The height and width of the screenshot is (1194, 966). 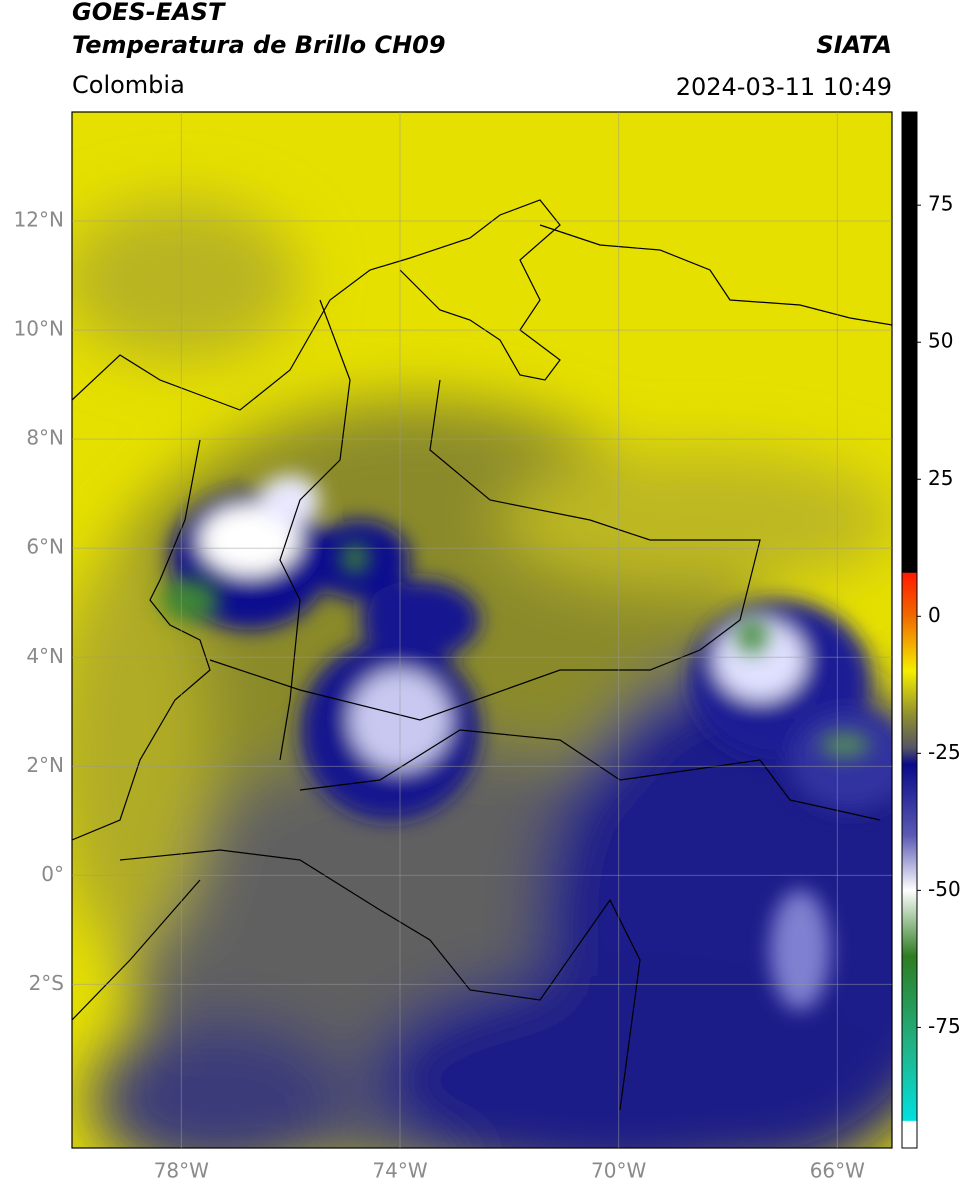 I want to click on colorbar-tick-label: -25, so click(x=944, y=752).